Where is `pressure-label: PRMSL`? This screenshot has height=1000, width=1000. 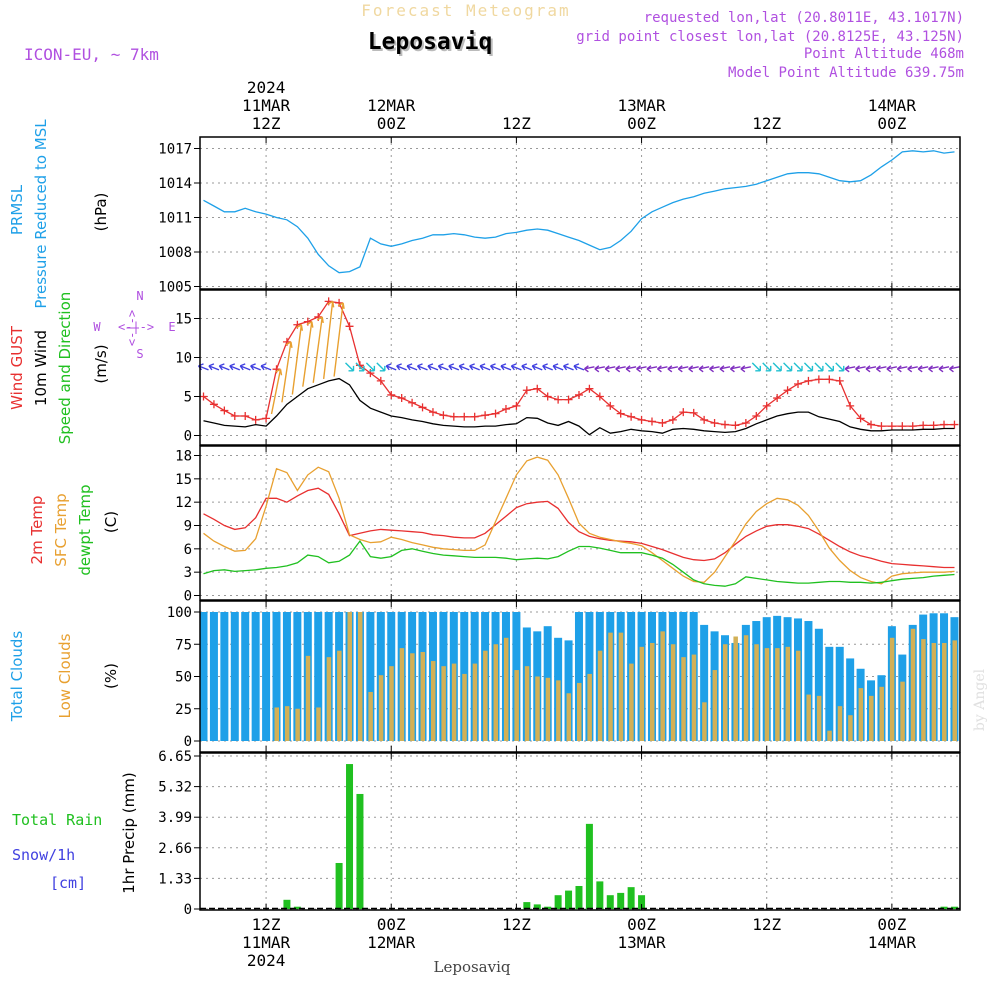 pressure-label: PRMSL is located at coordinates (17, 209).